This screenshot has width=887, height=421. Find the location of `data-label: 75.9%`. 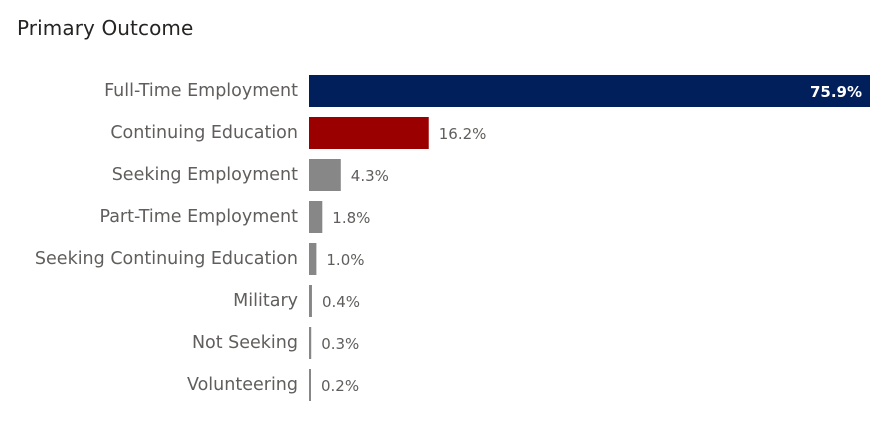

data-label: 75.9% is located at coordinates (836, 92).